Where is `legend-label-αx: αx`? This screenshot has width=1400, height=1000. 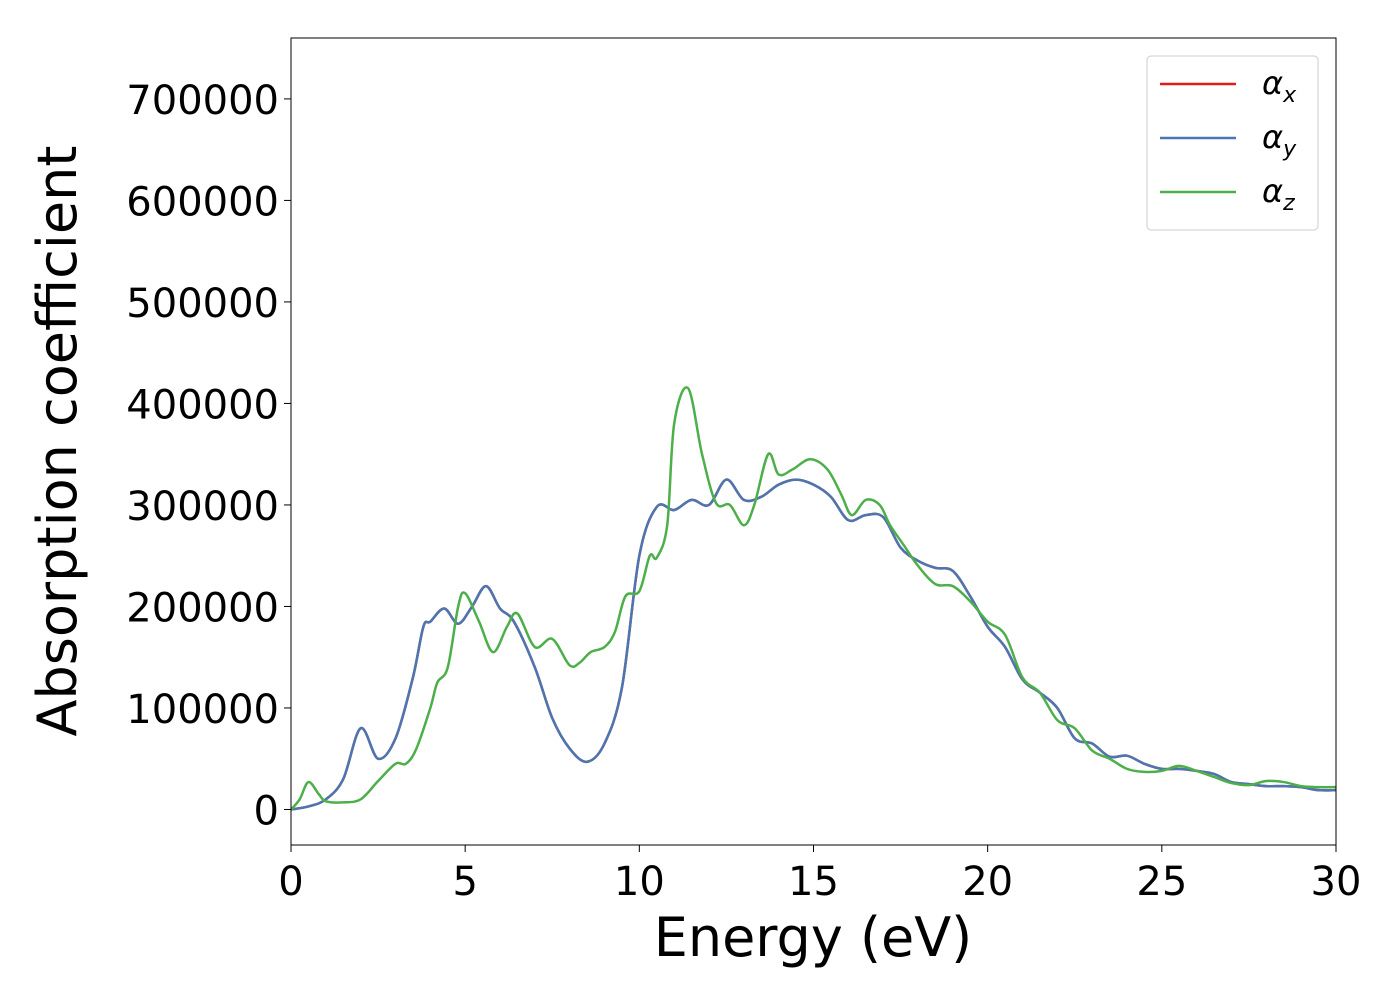 legend-label-αx: αx is located at coordinates (1279, 86).